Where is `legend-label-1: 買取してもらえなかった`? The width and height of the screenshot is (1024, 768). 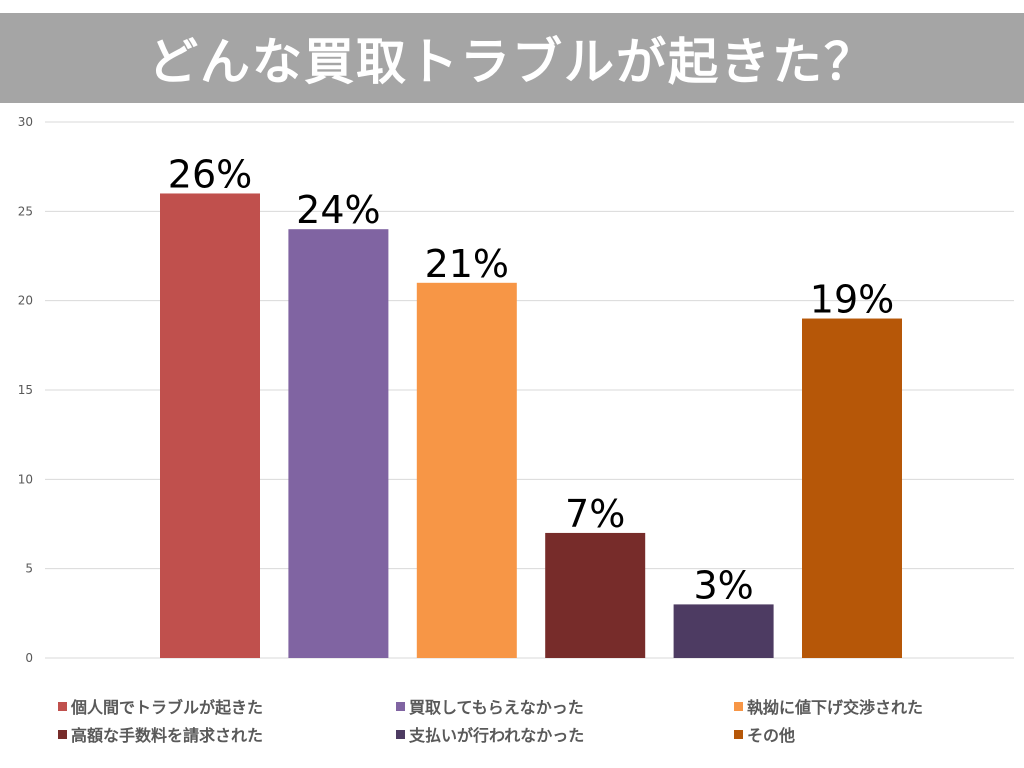 legend-label-1: 買取してもらえなかった is located at coordinates (496, 707).